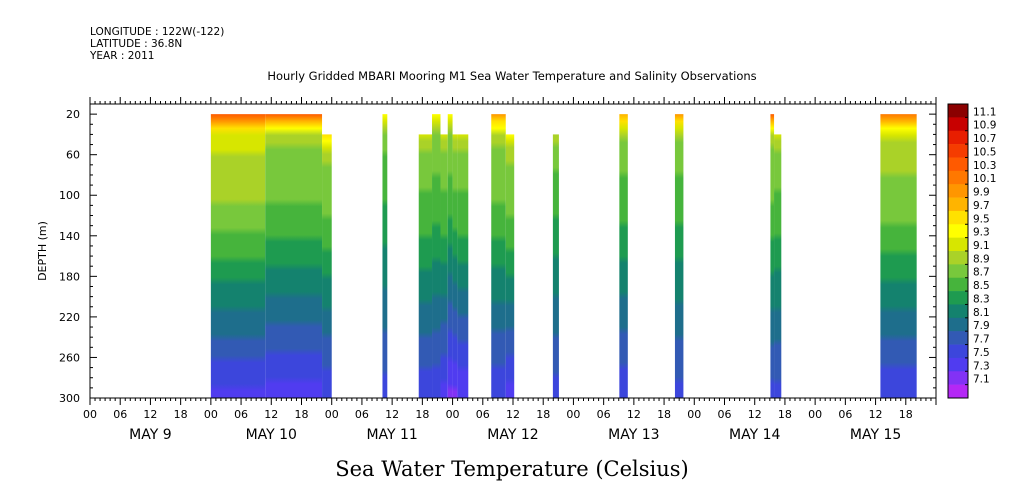  I want to click on y-tick-label: 140, so click(69, 236).